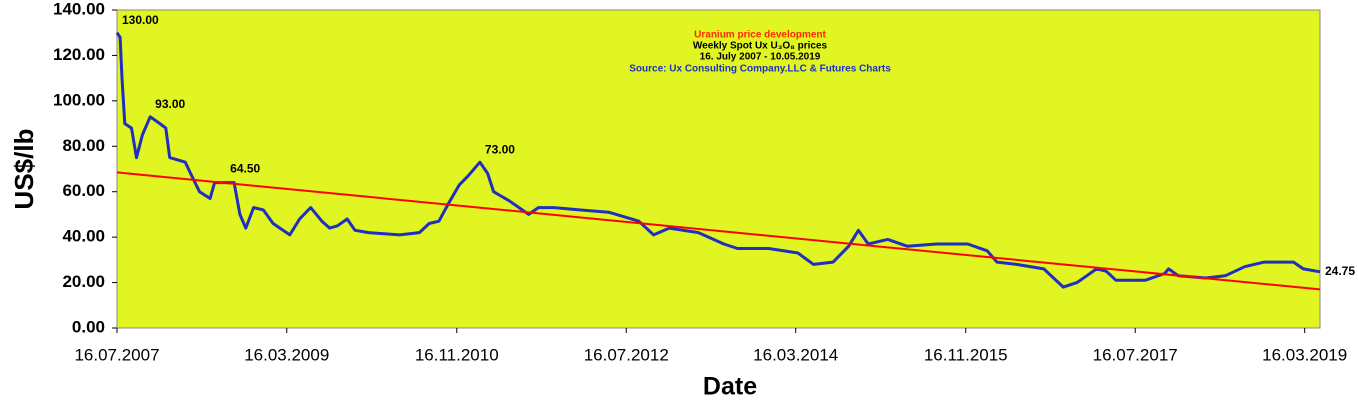 This screenshot has width=1358, height=400. What do you see at coordinates (1340, 271) in the screenshot?
I see `annotation: 24.75` at bounding box center [1340, 271].